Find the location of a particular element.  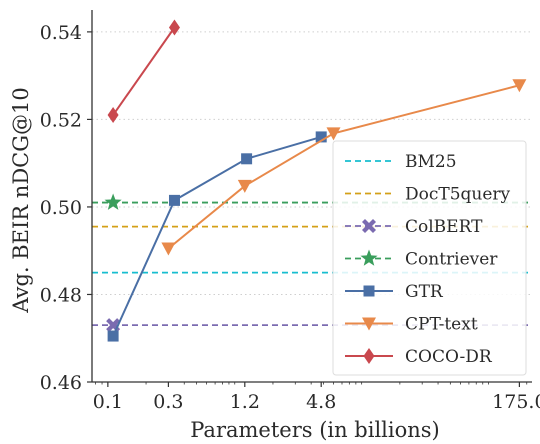

legend-item-bm25: BM25 is located at coordinates (401, 162).